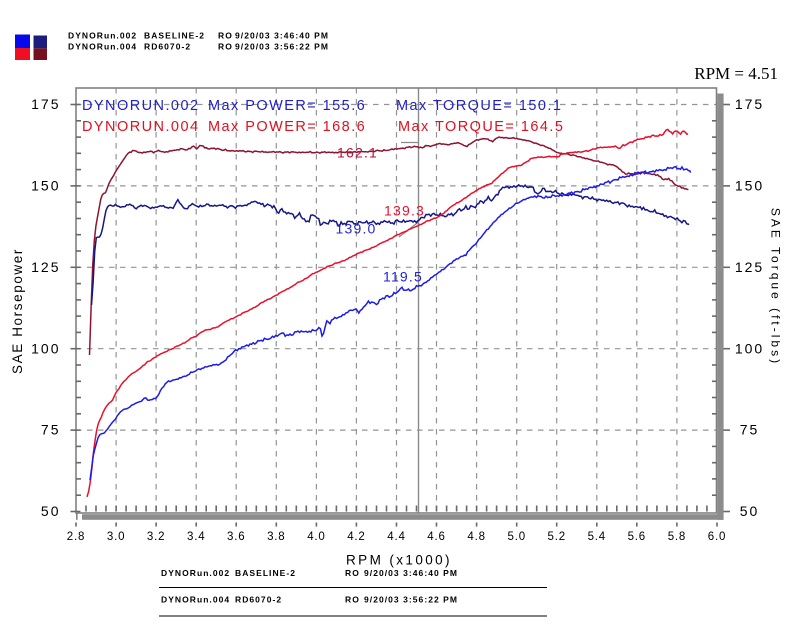 This screenshot has width=800, height=627. Describe the element at coordinates (403, 277) in the screenshot. I see `svg-text: 119.5` at that location.